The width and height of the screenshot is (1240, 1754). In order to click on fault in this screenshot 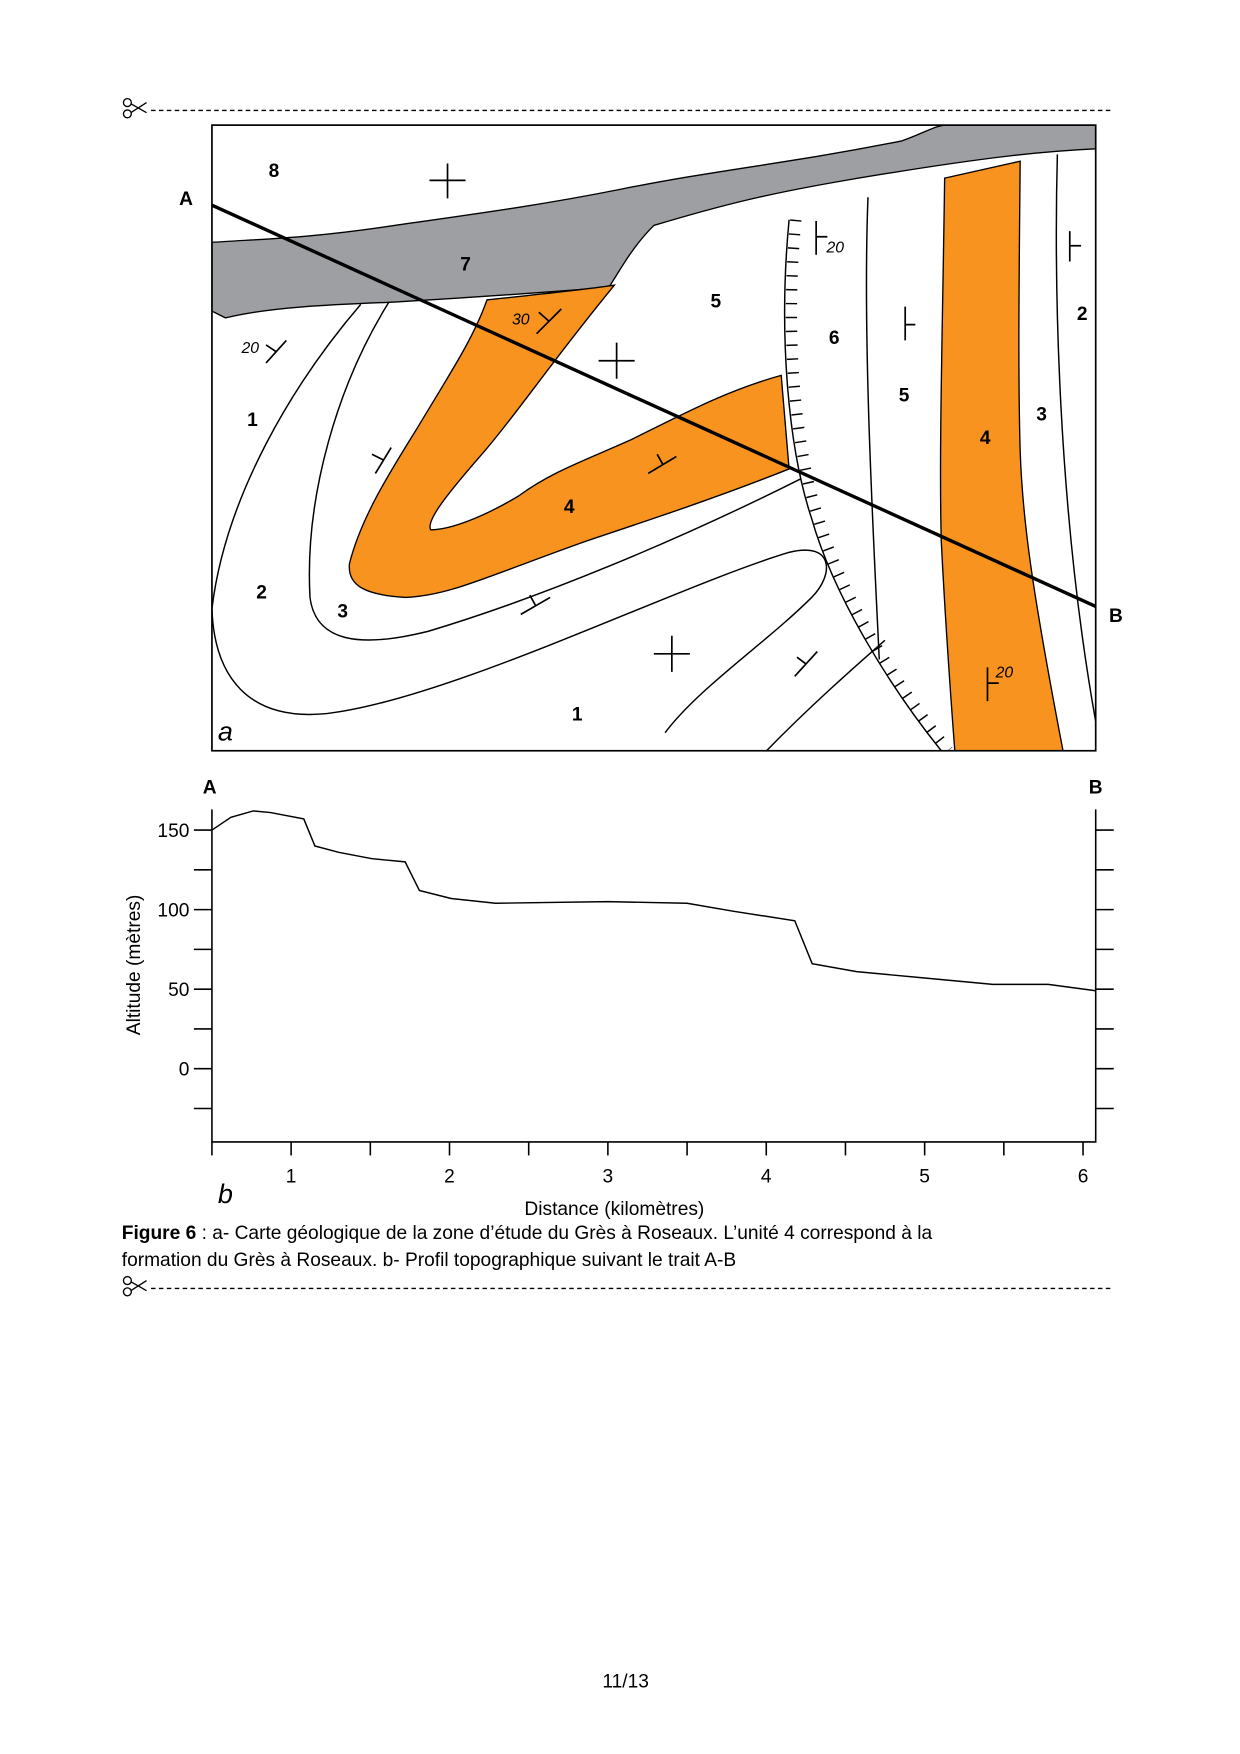, I will do `click(862, 485)`.